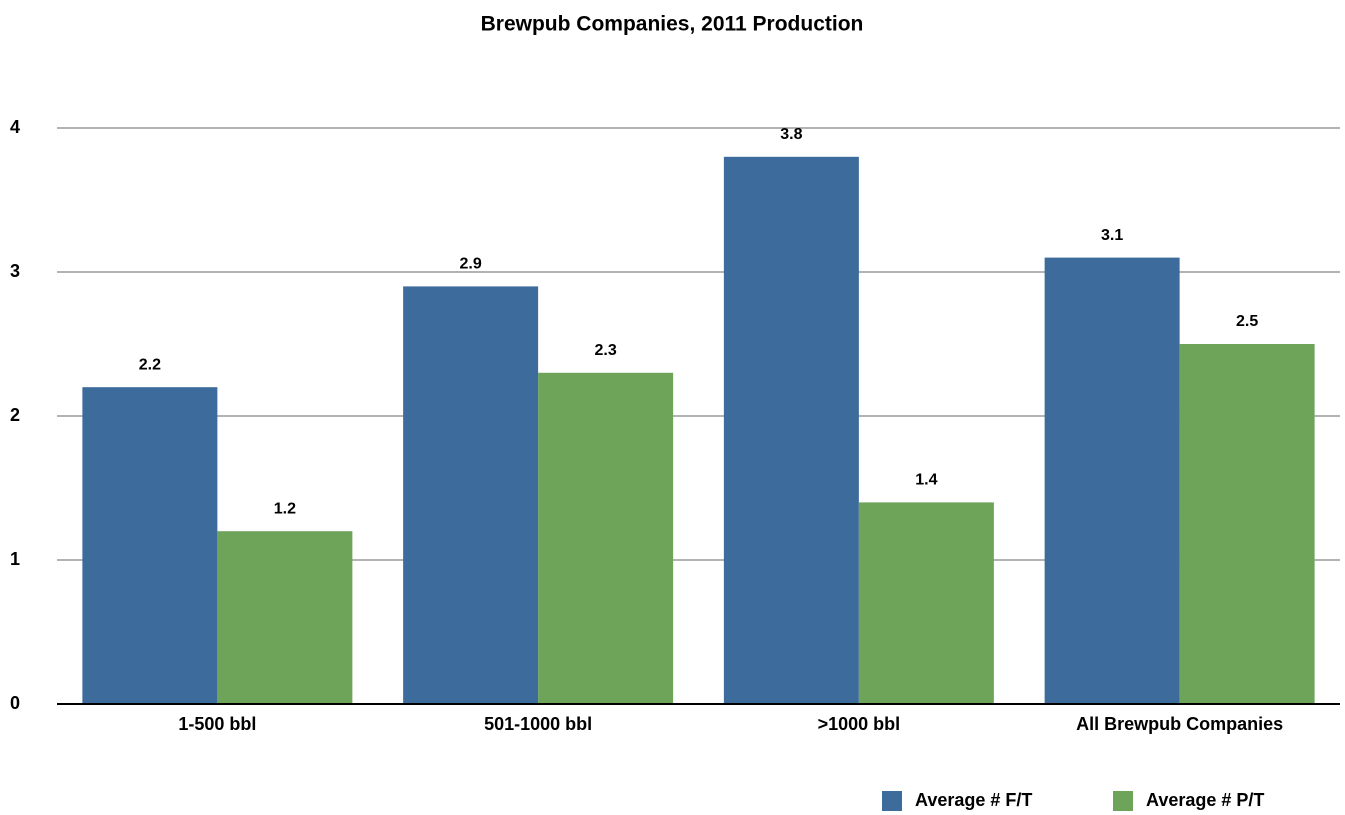 The width and height of the screenshot is (1345, 815). Describe the element at coordinates (1112, 235) in the screenshot. I see `data-label: 3.1` at that location.